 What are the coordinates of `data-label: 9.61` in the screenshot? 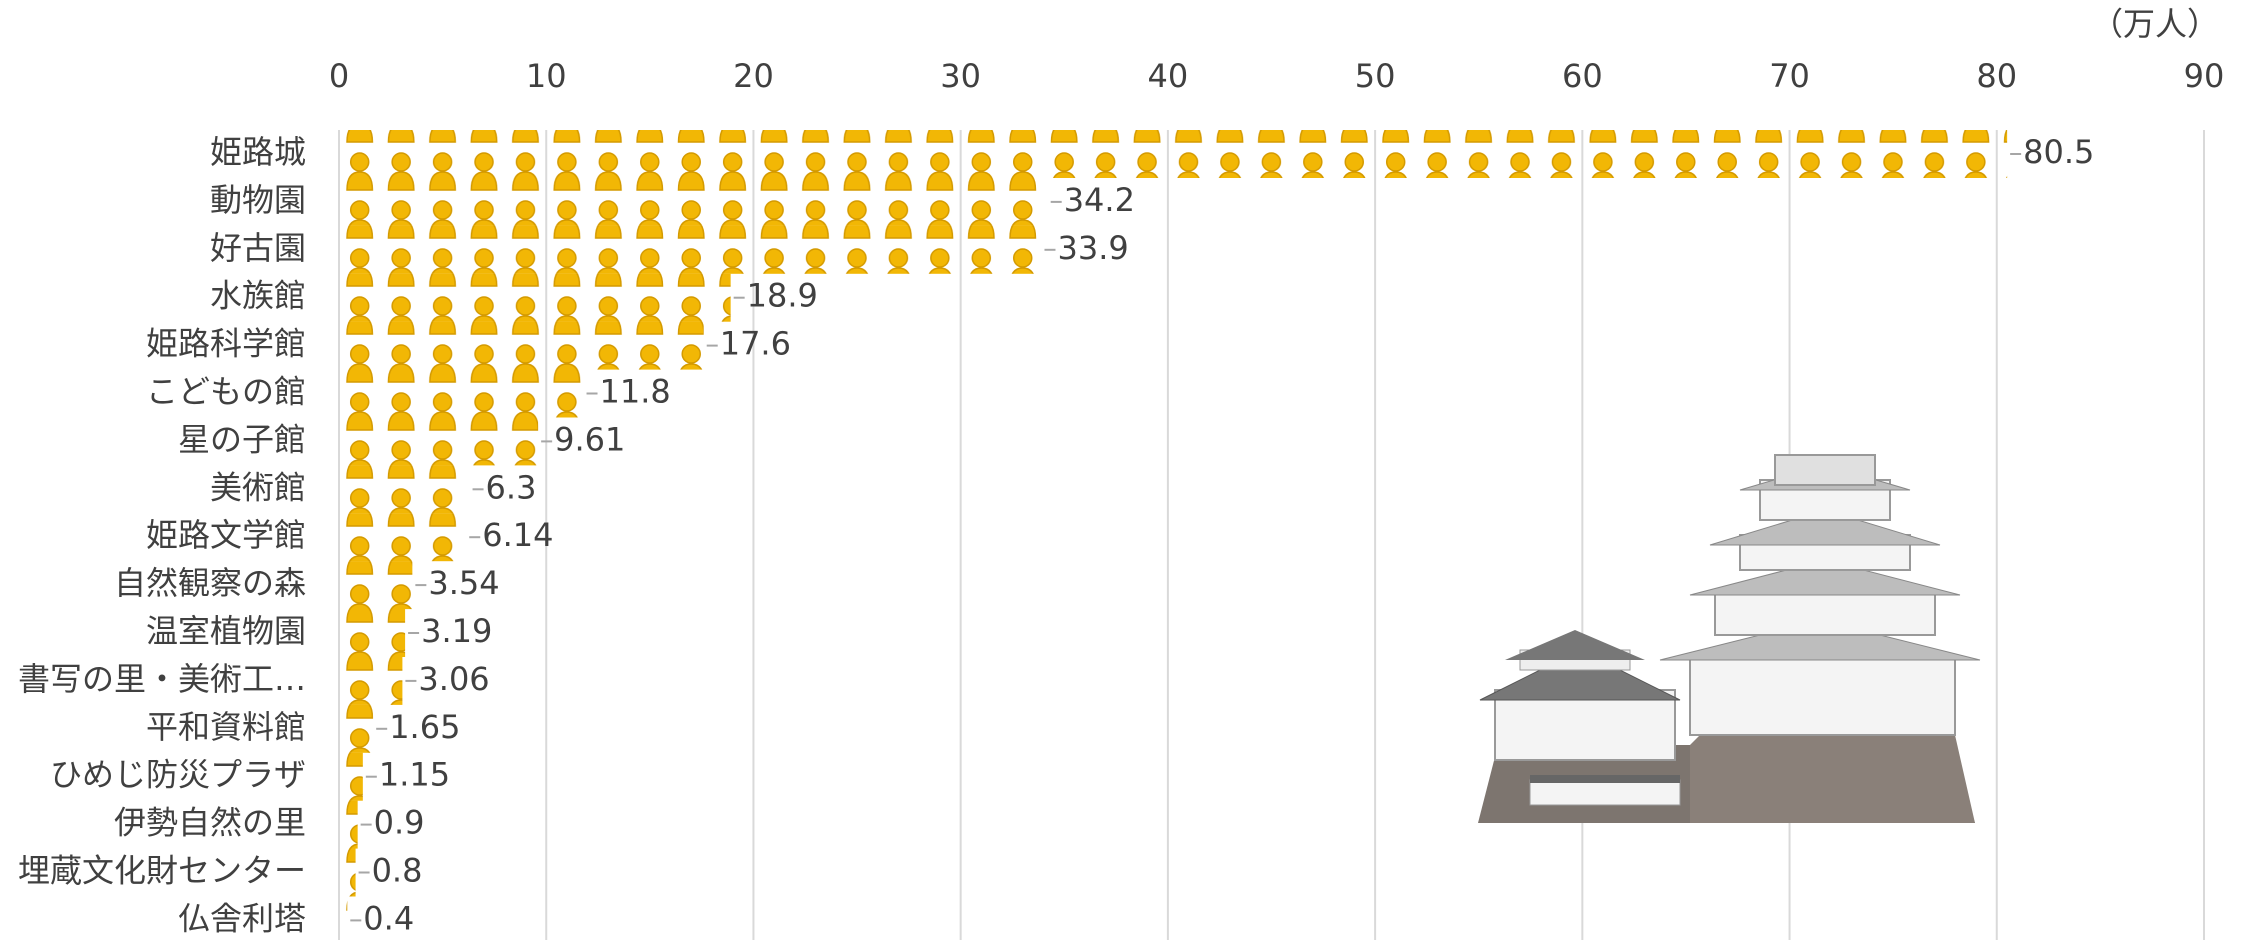 It's located at (589, 439).